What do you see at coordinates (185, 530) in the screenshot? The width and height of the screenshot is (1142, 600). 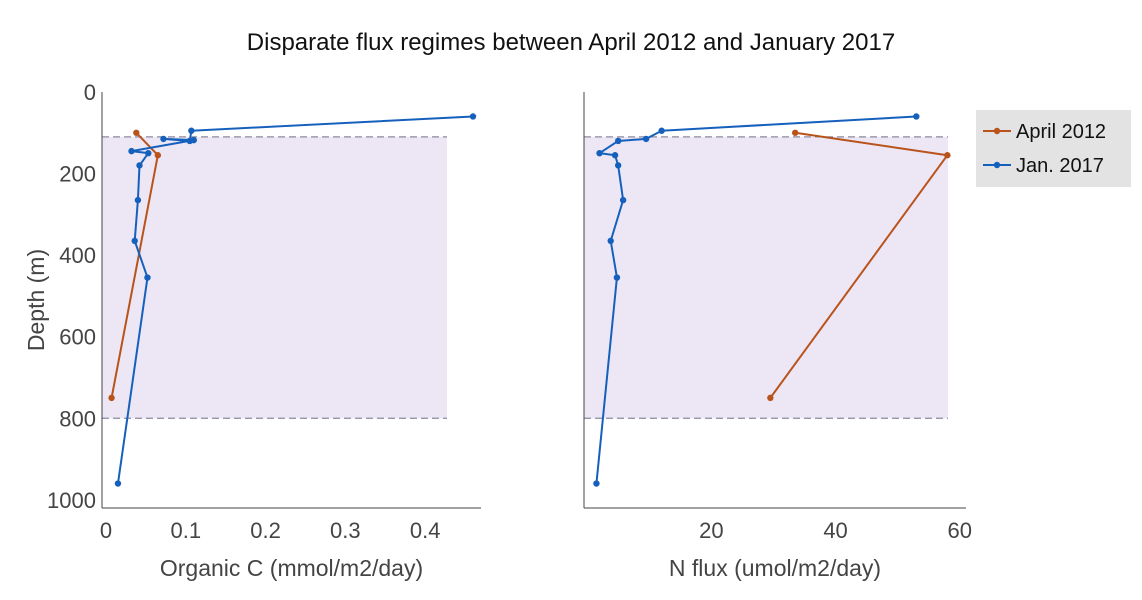 I see `x-tick-label: 0.1` at bounding box center [185, 530].